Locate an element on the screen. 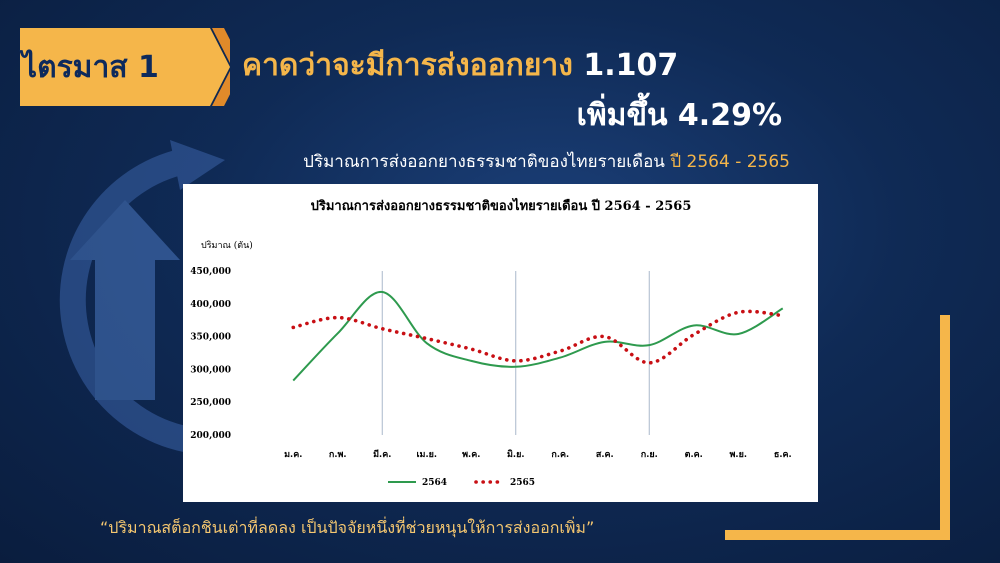 The image size is (1000, 563). quarter-label: ไตรมาส 1 is located at coordinates (90, 67).